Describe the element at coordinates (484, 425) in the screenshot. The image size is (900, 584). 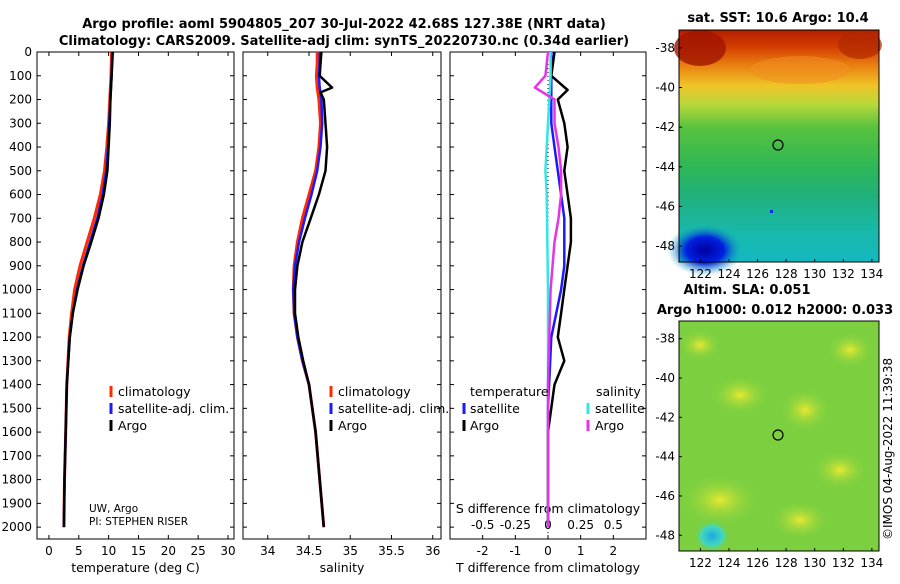
I see `legend-label-t-argo: Argo` at that location.